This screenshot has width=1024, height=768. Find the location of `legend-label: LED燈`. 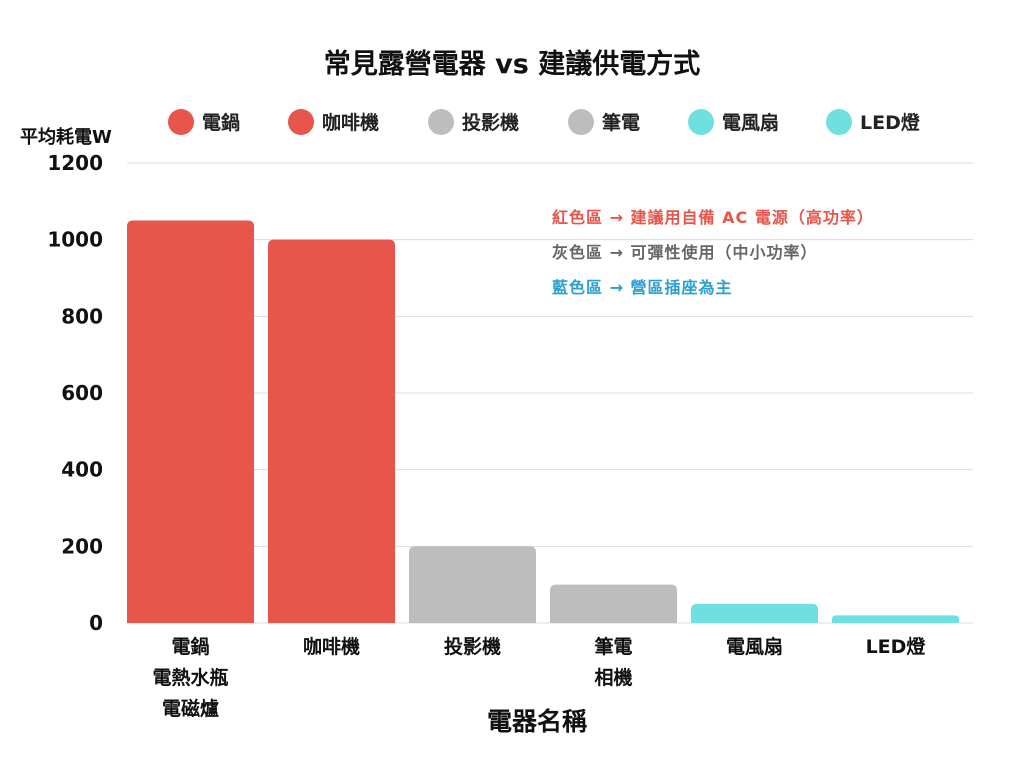

legend-label: LED燈 is located at coordinates (890, 122).